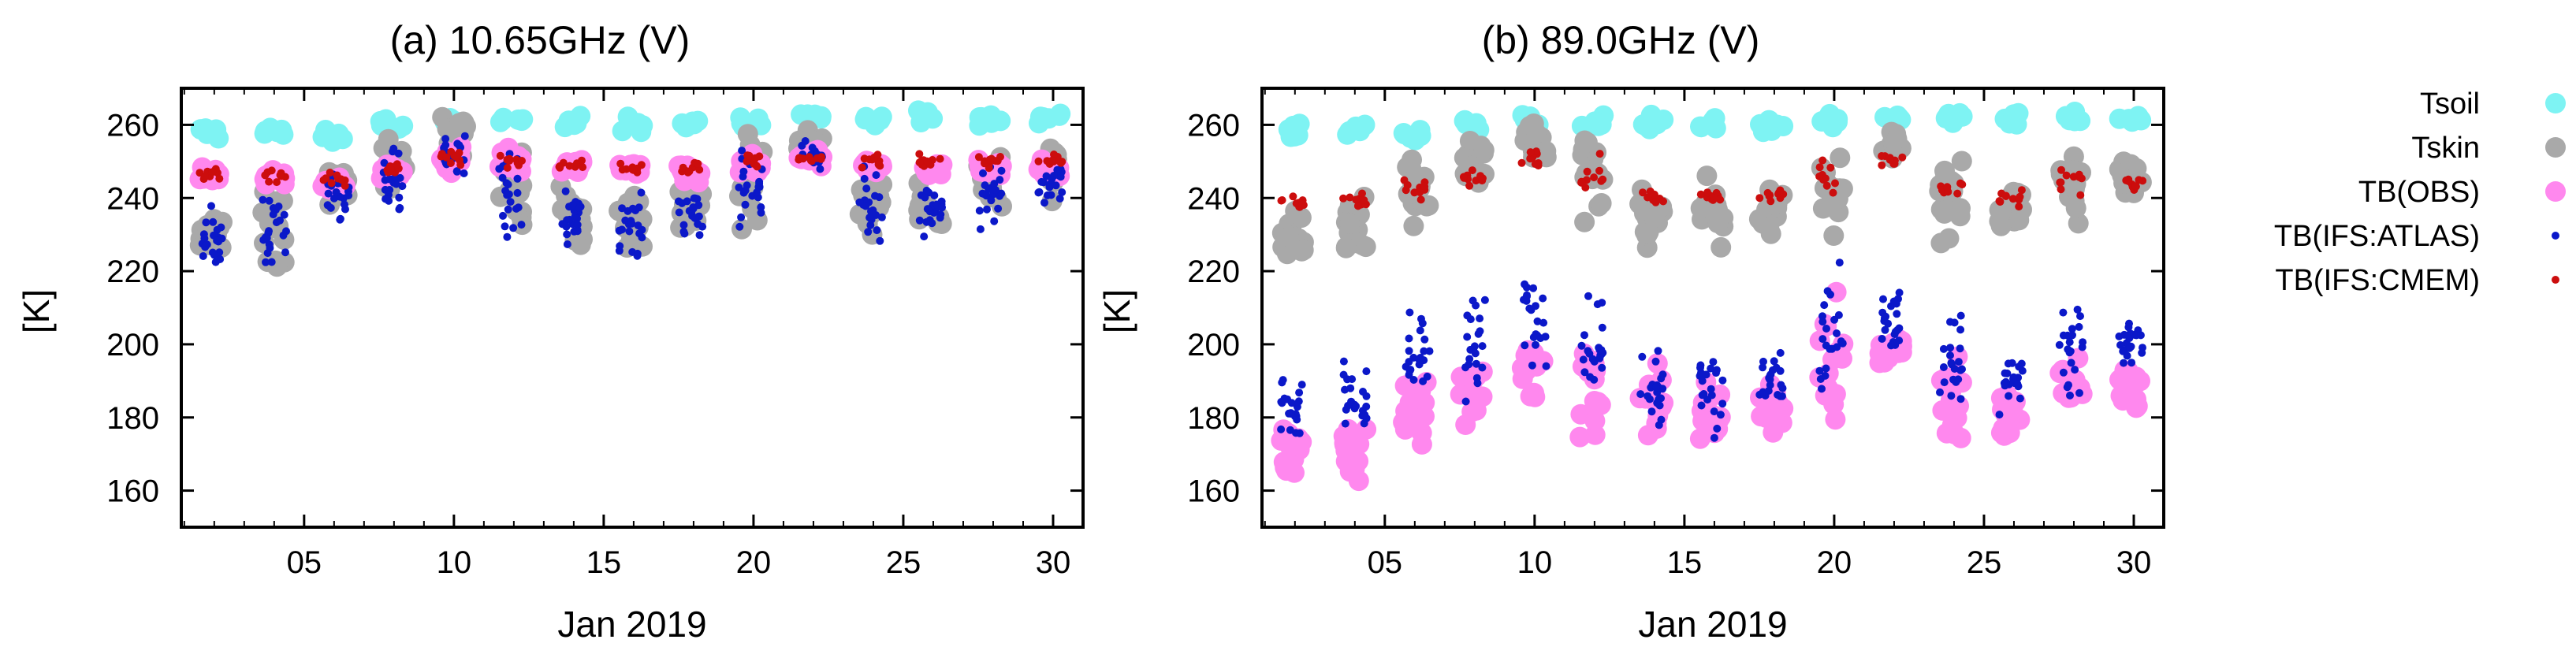  Describe the element at coordinates (1116, 311) in the screenshot. I see `y-axis-label: [K]` at that location.